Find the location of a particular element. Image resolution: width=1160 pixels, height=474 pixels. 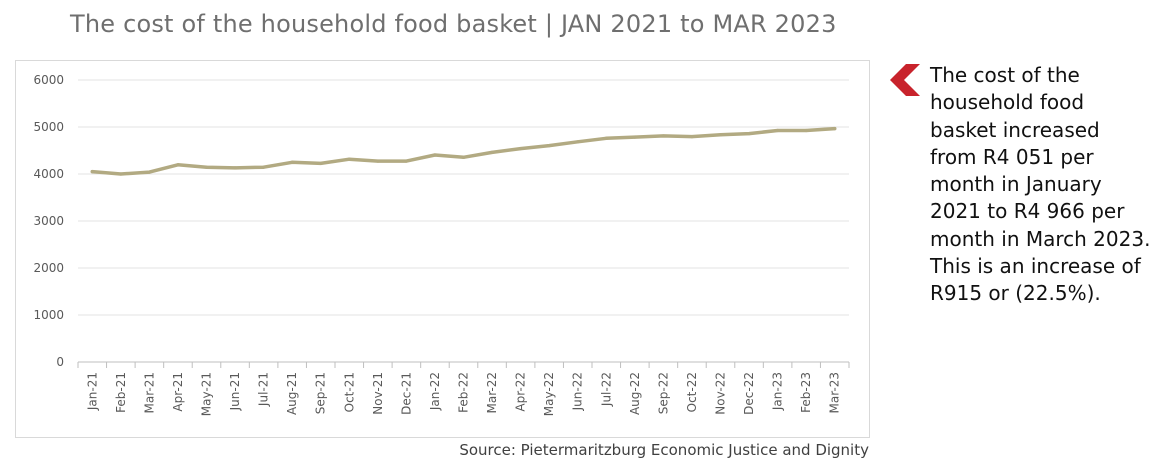

x-tick-label: Feb-22 is located at coordinates (464, 392).